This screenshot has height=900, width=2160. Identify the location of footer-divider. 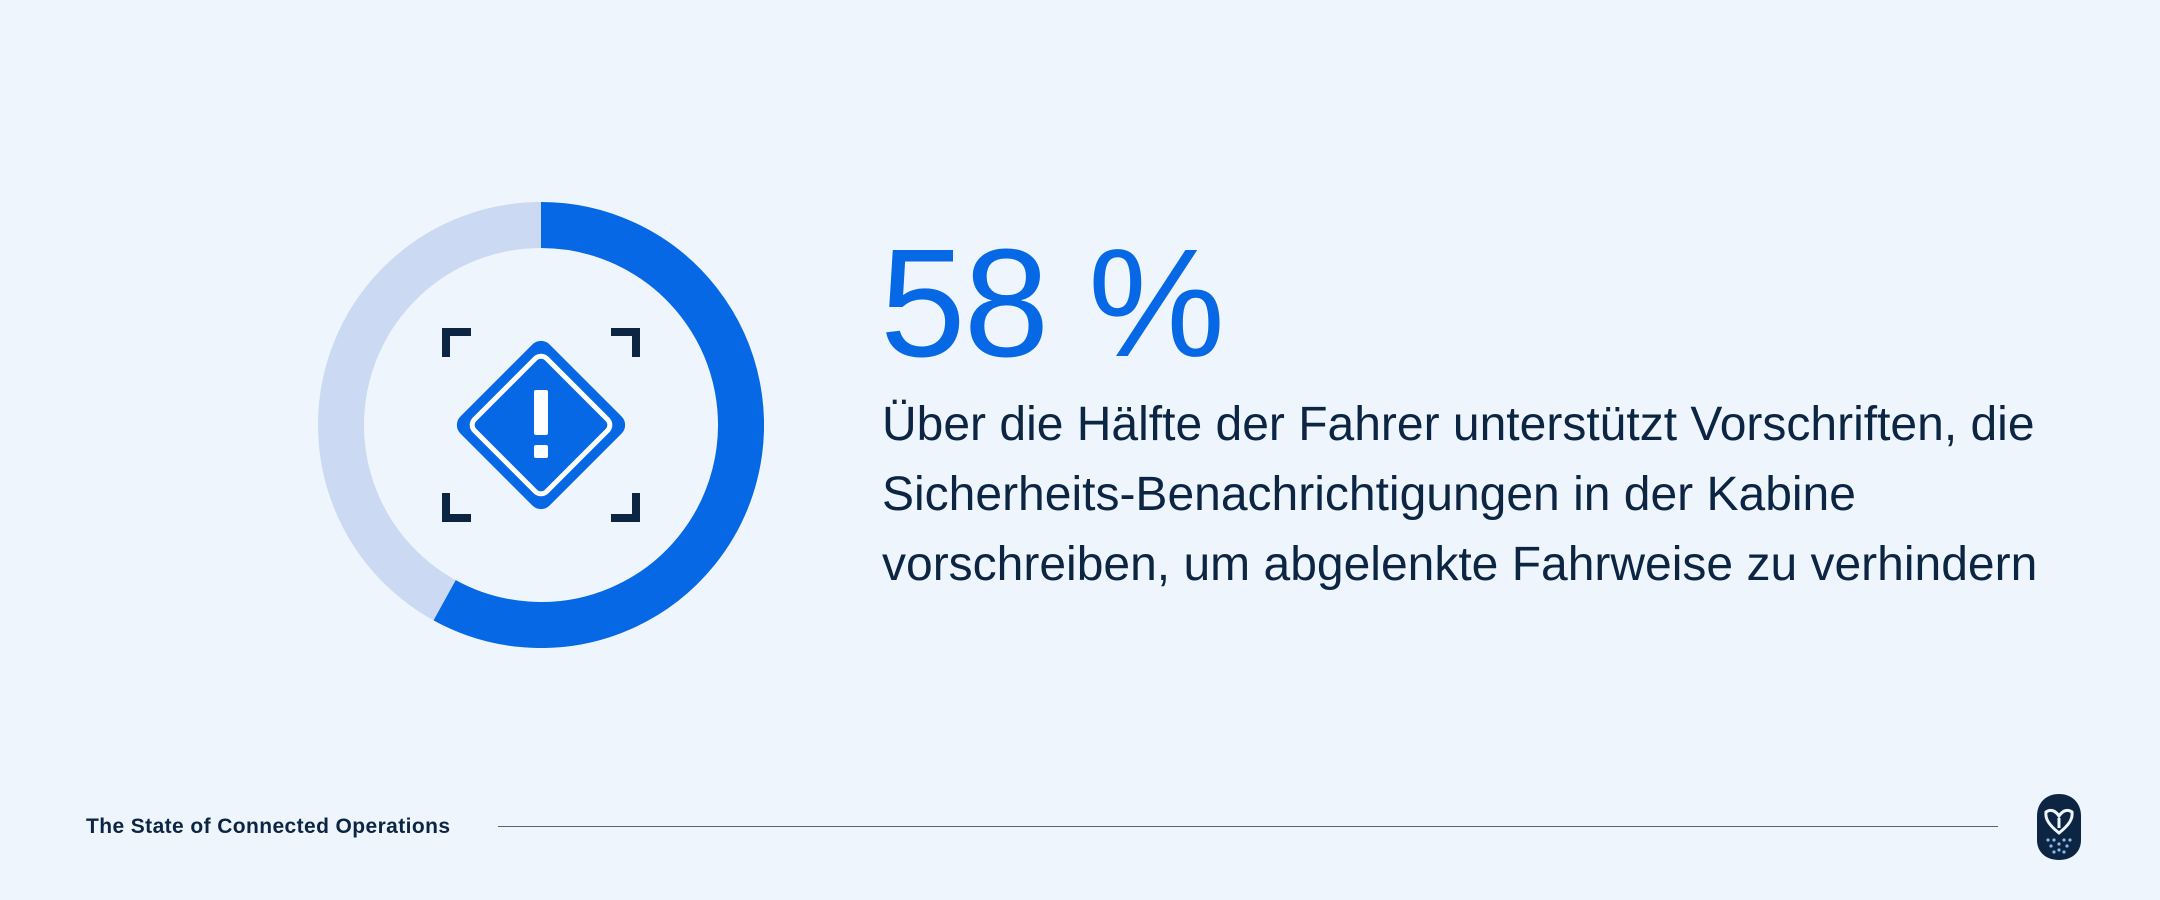
(1248, 826).